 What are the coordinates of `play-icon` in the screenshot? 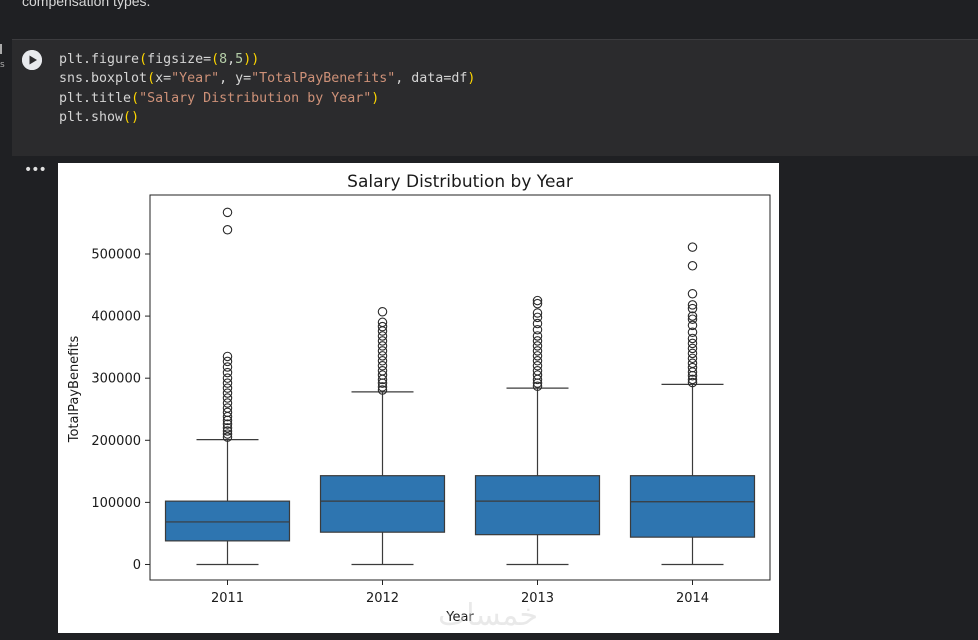 It's located at (32, 60).